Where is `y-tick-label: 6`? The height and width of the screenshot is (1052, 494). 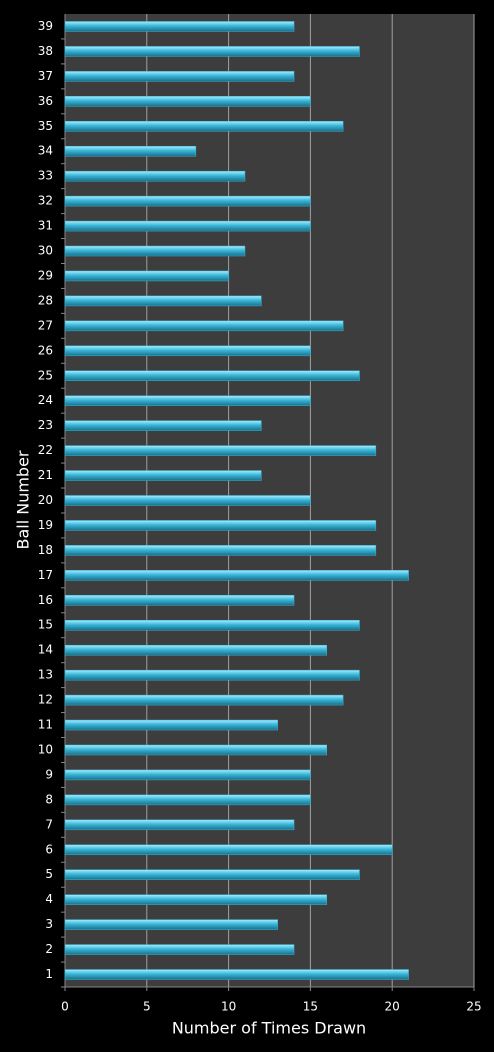 y-tick-label: 6 is located at coordinates (49, 849).